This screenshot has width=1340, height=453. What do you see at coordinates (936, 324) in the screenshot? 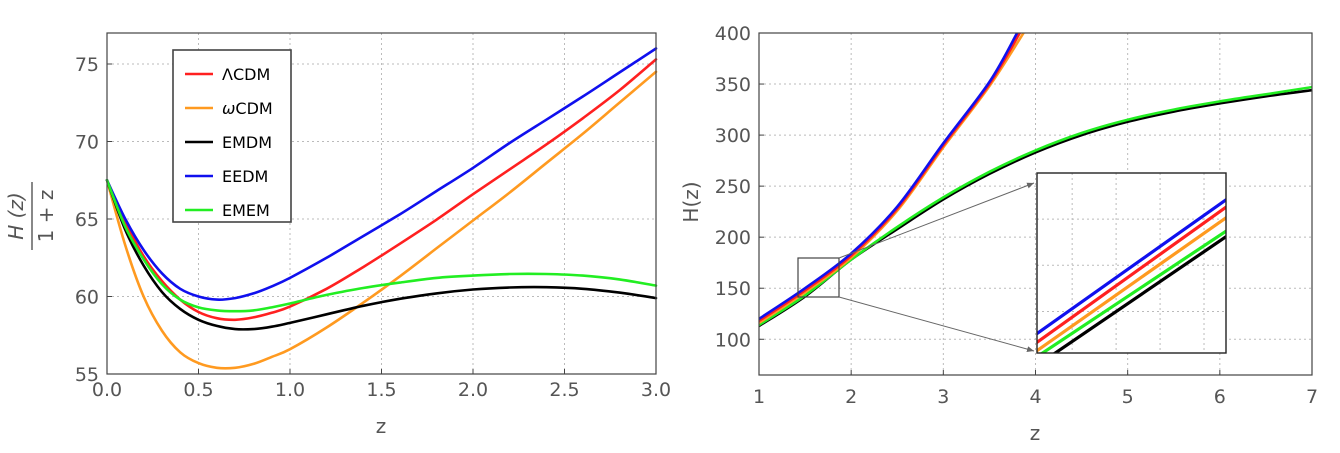
I see `zoom-arrow-bottom` at bounding box center [936, 324].